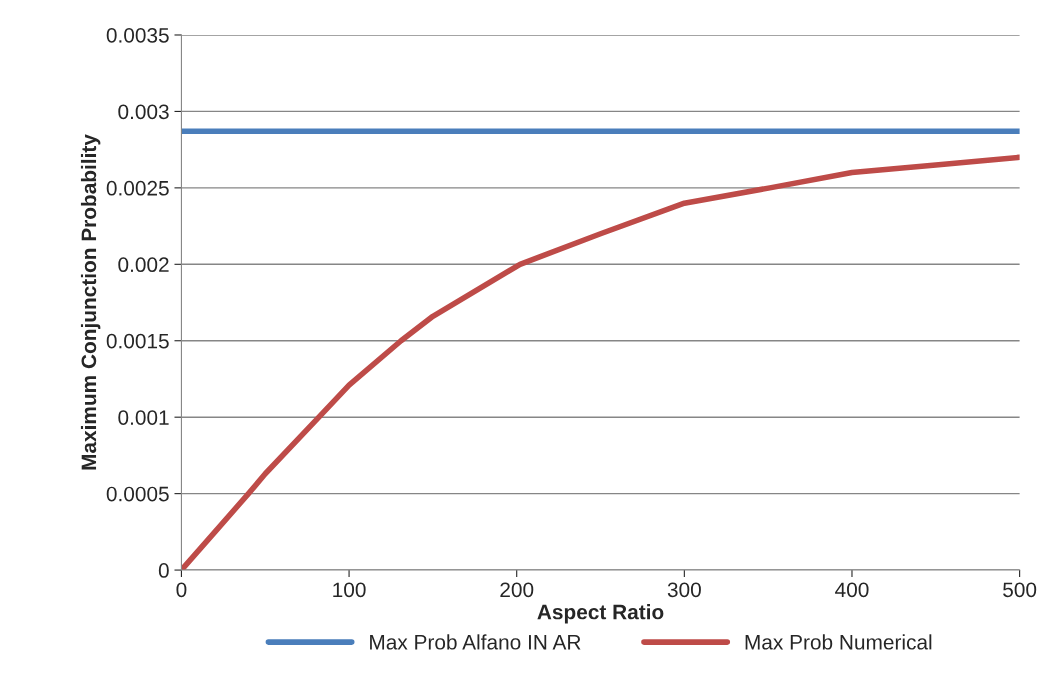 The image size is (1061, 686). Describe the element at coordinates (143, 265) in the screenshot. I see `y-tick-label: 0.002` at that location.